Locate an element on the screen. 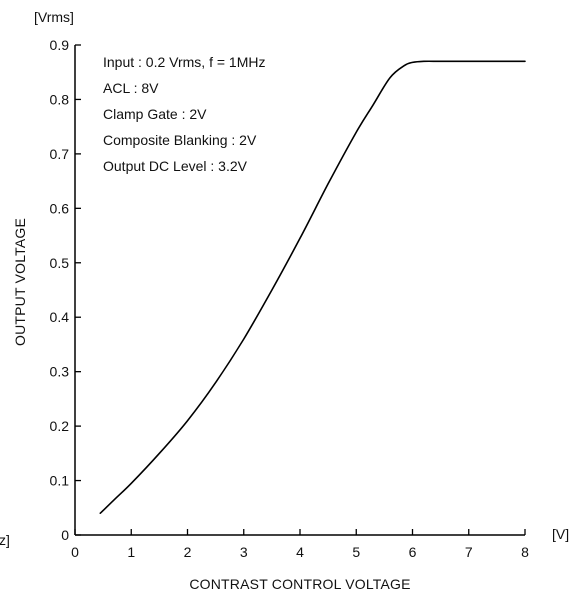 This screenshot has width=585, height=602. x-tick-label: 0 is located at coordinates (75, 552).